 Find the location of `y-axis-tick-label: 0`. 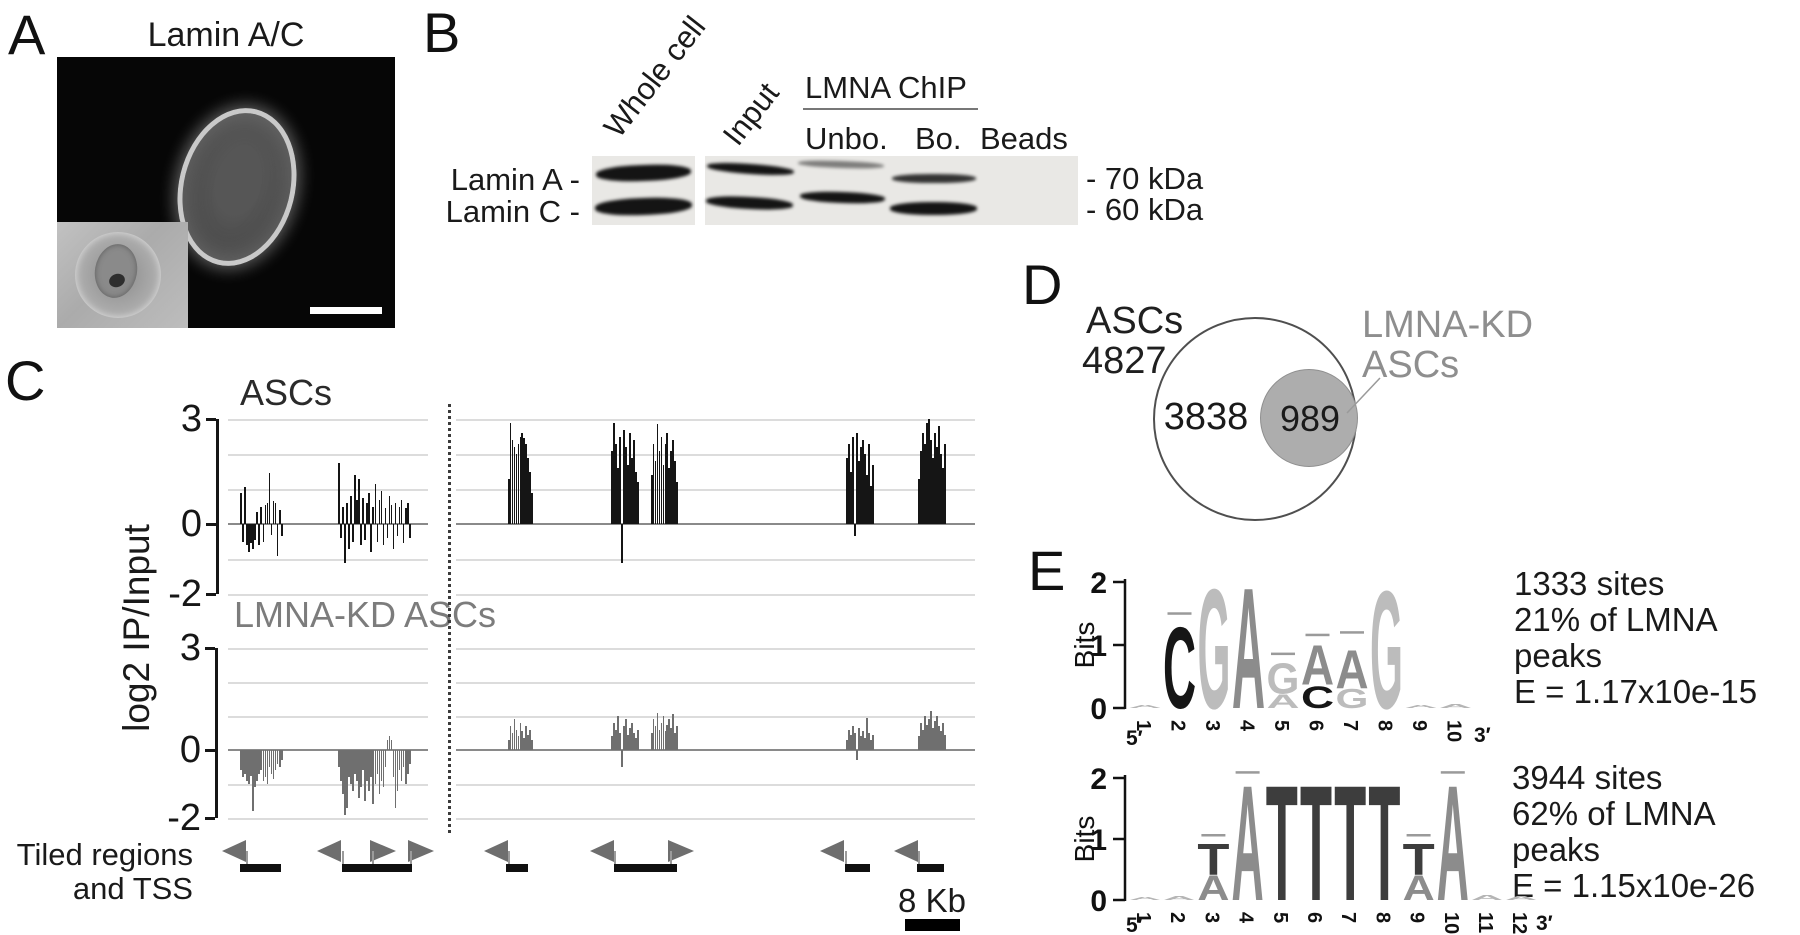

y-axis-tick-label: 0 is located at coordinates (190, 750).